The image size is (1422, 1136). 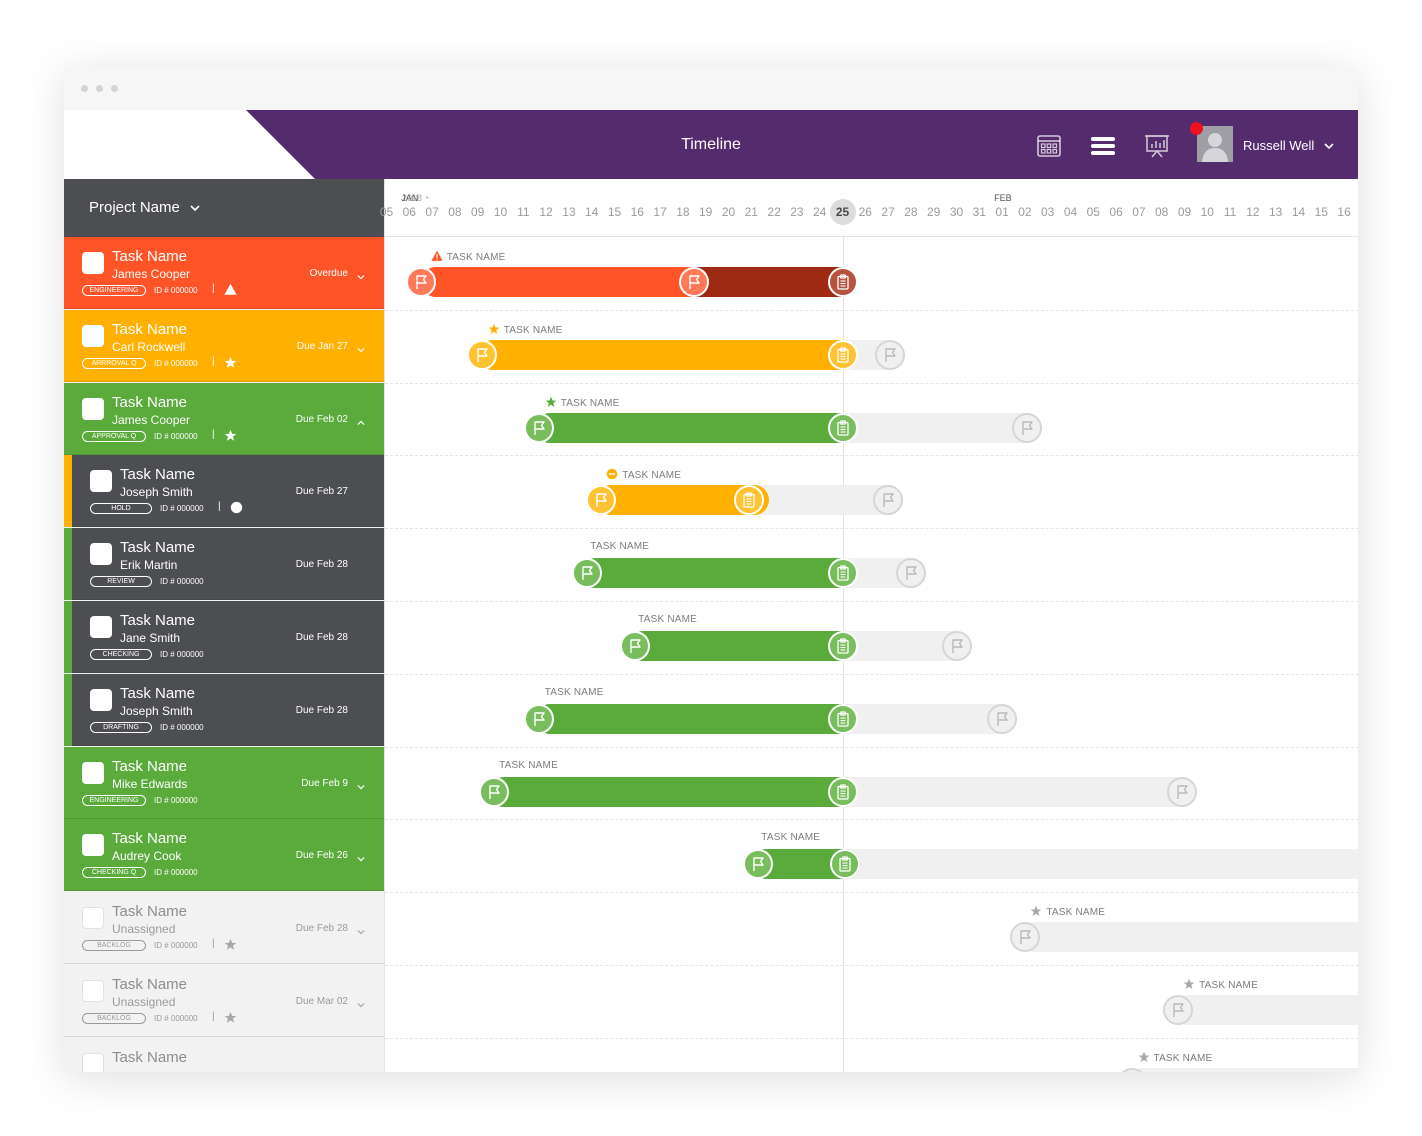 What do you see at coordinates (121, 654) in the screenshot?
I see `status-tag: CHECKING` at bounding box center [121, 654].